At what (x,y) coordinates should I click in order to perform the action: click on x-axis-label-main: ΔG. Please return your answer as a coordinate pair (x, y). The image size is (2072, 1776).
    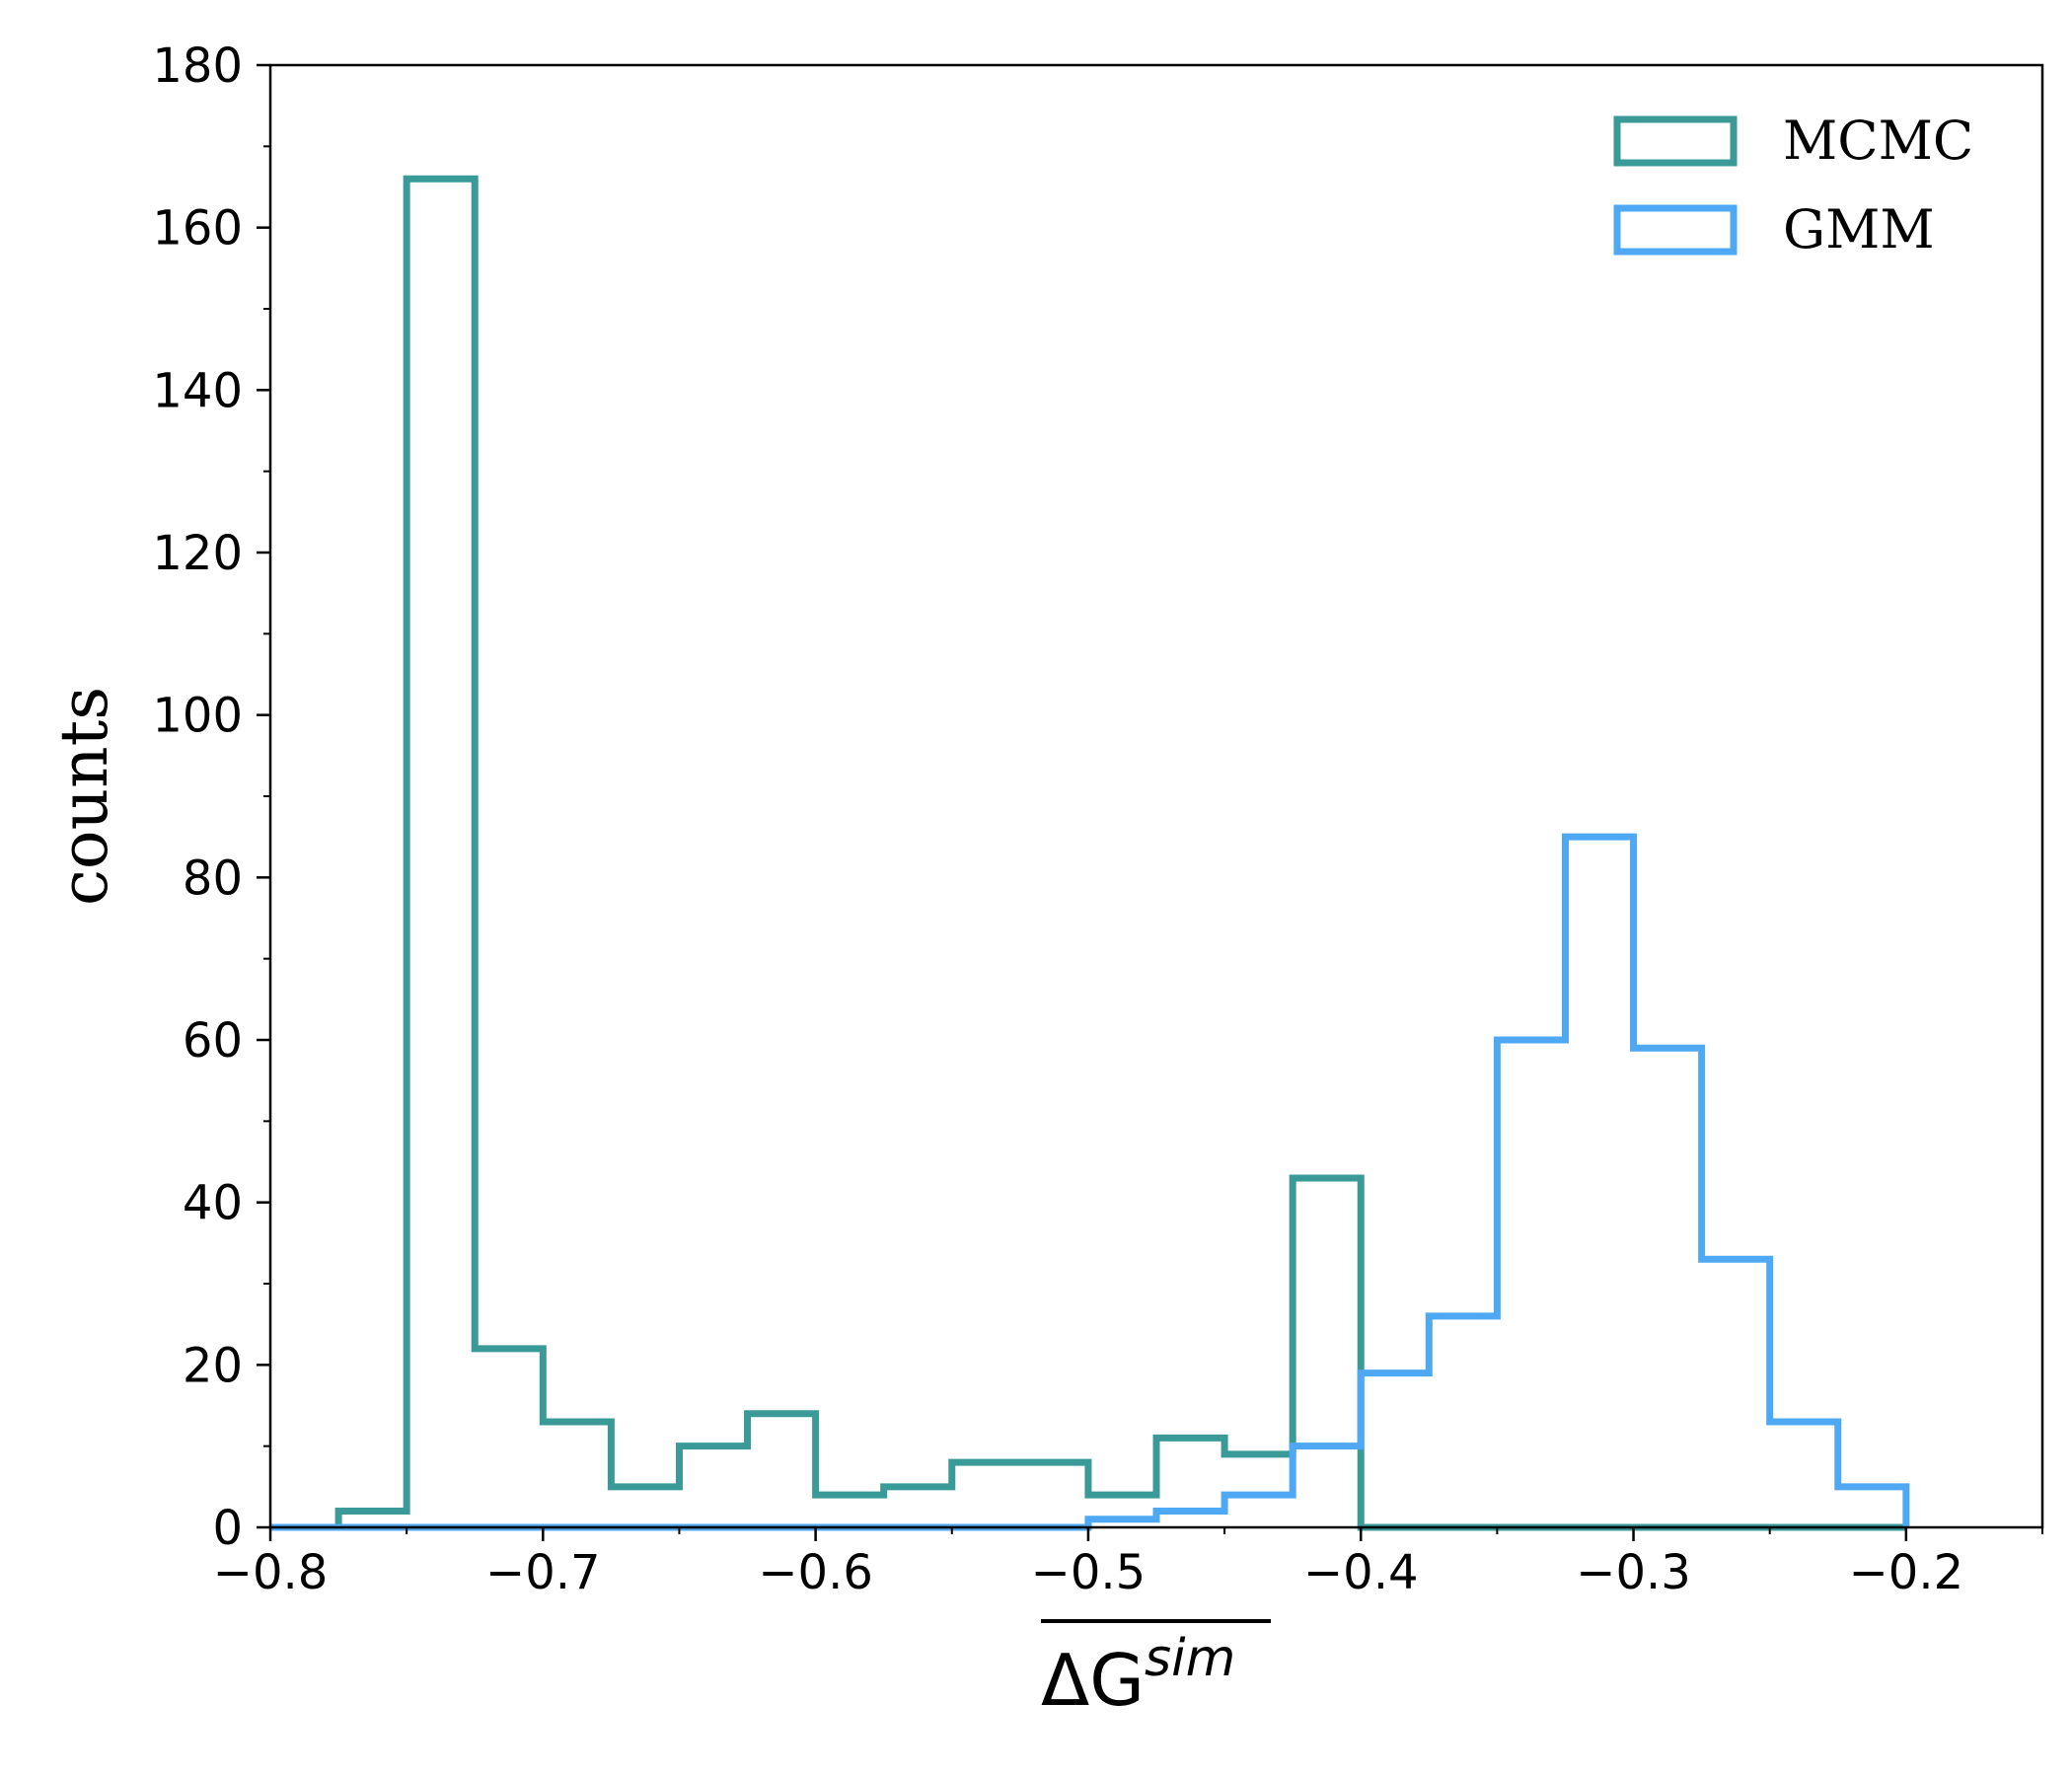
    Looking at the image, I should click on (1093, 1681).